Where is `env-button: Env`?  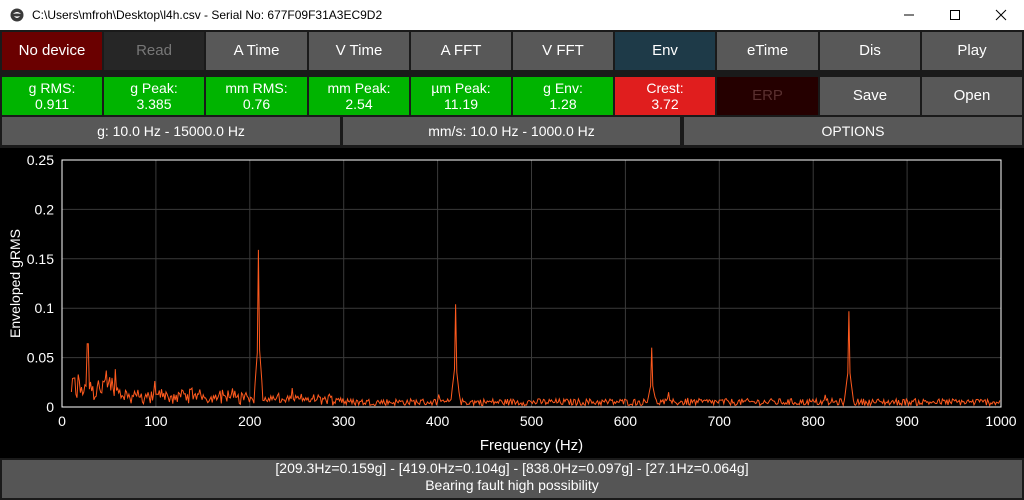
env-button: Env is located at coordinates (665, 51).